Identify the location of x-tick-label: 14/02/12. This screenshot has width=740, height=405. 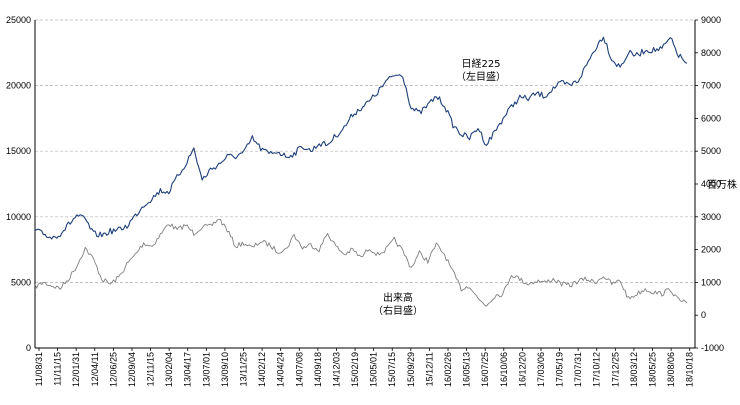
(262, 369).